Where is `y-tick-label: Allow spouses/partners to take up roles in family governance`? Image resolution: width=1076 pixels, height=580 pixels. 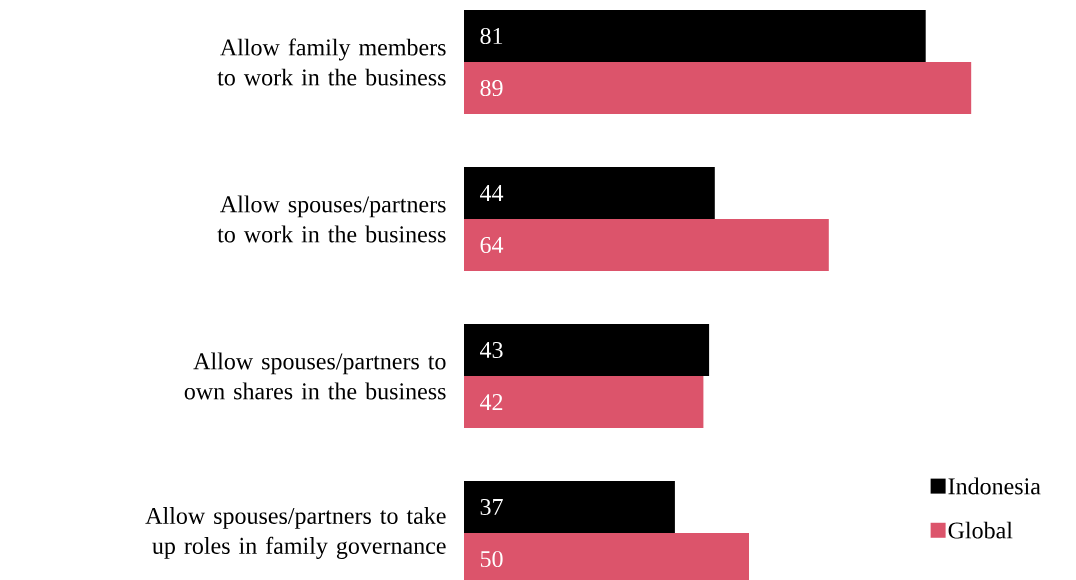 y-tick-label: Allow spouses/partners to take up roles in family governance is located at coordinates (295, 533).